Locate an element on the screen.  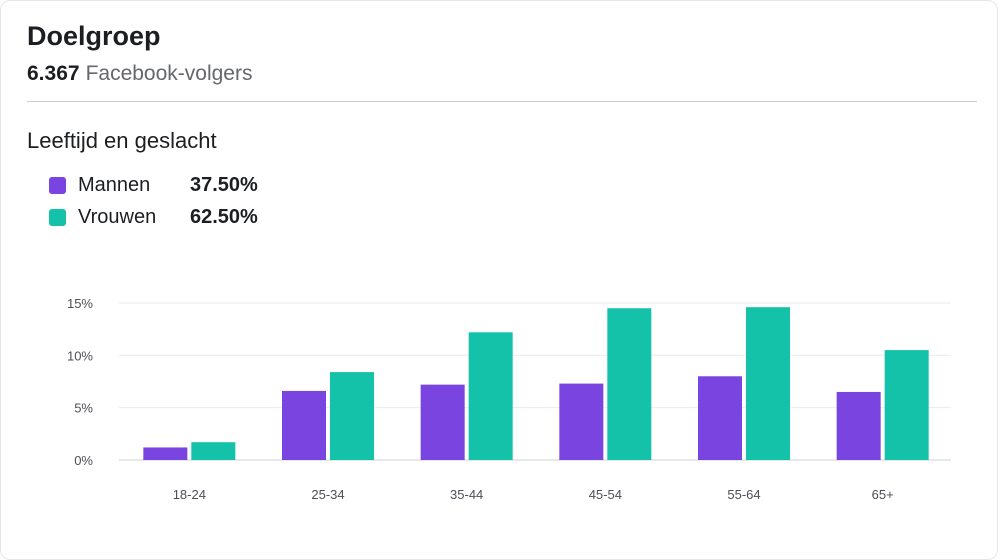
legend-swatch-men is located at coordinates (57, 185).